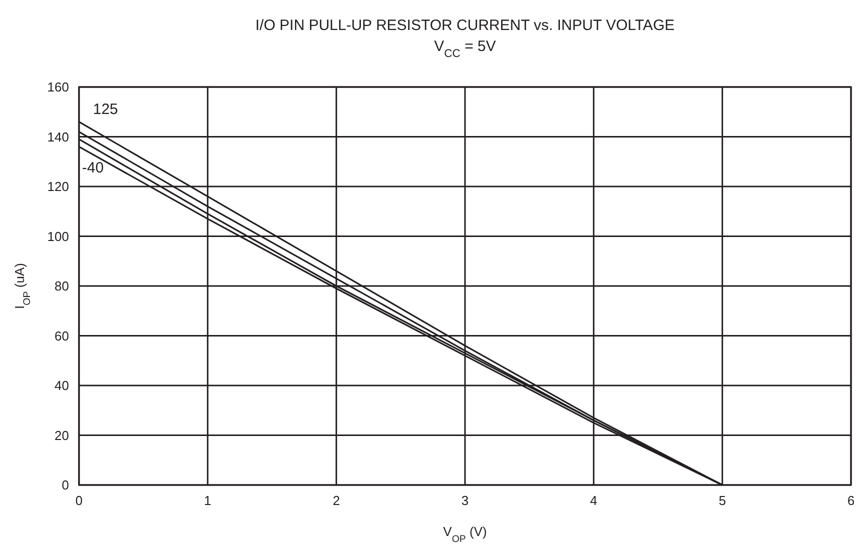 The image size is (861, 558). I want to click on x-tick-label: 4, so click(594, 500).